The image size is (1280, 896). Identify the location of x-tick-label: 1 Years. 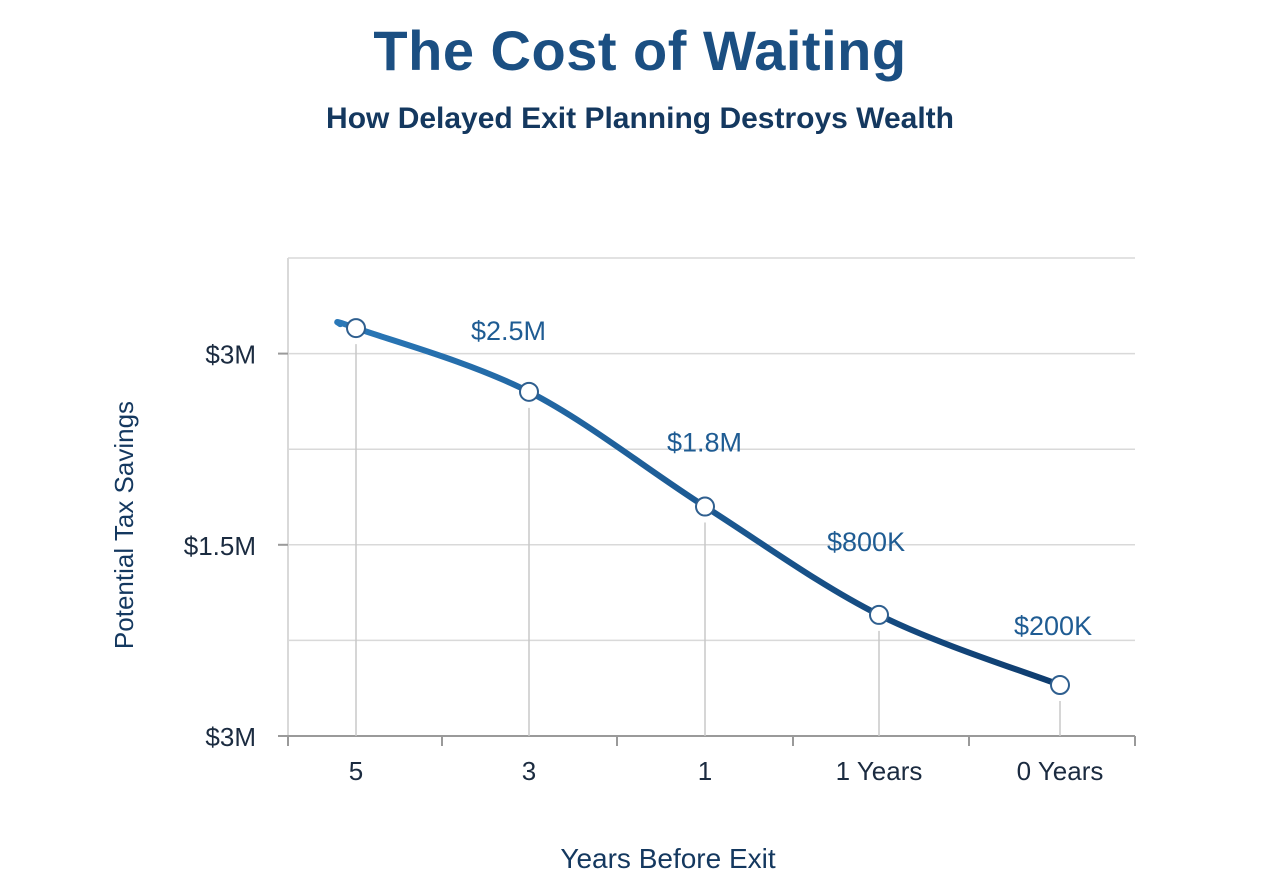
(879, 771).